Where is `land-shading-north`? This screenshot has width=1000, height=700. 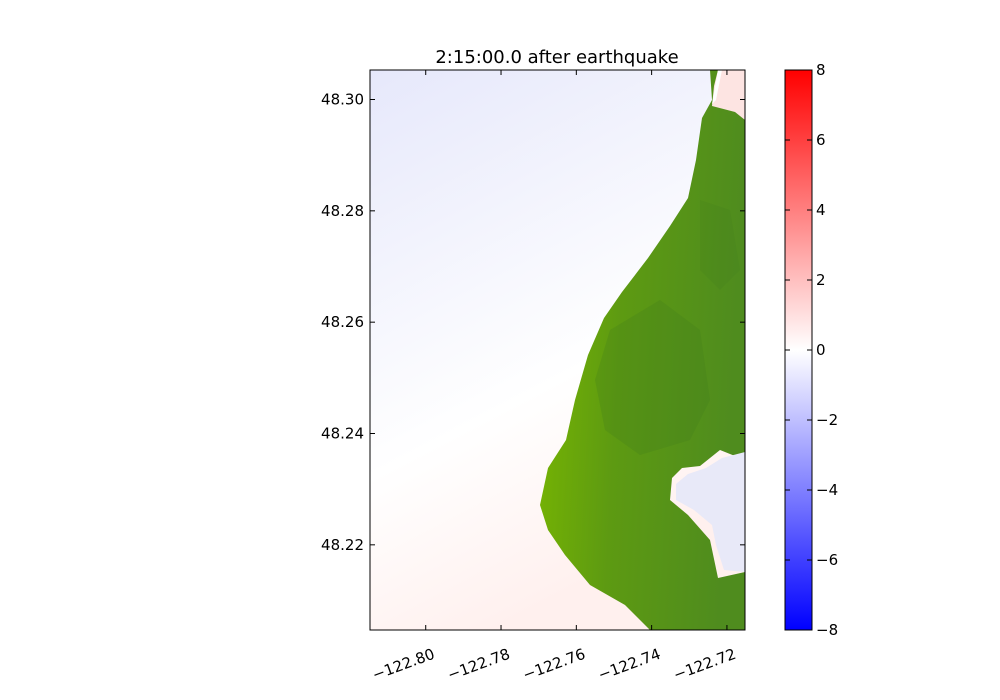
land-shading-north is located at coordinates (720, 245).